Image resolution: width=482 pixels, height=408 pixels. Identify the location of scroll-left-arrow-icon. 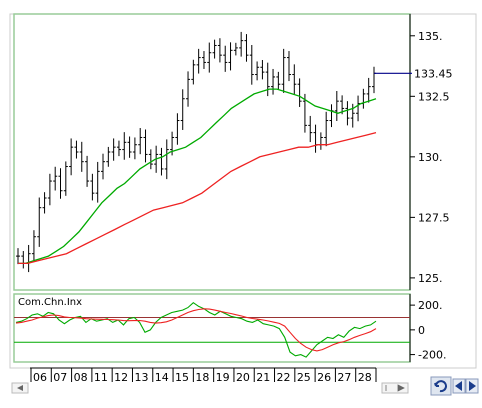
(20, 388).